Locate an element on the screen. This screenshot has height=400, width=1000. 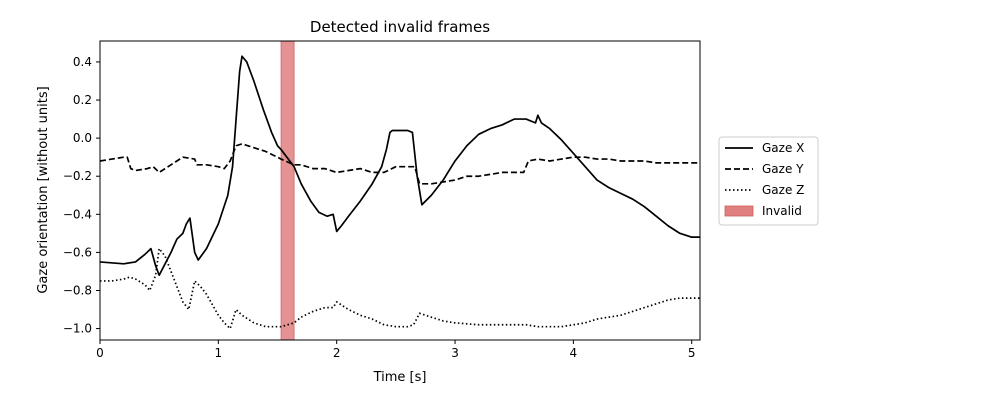
y-tick-label-4: −0.2 is located at coordinates (77, 176).